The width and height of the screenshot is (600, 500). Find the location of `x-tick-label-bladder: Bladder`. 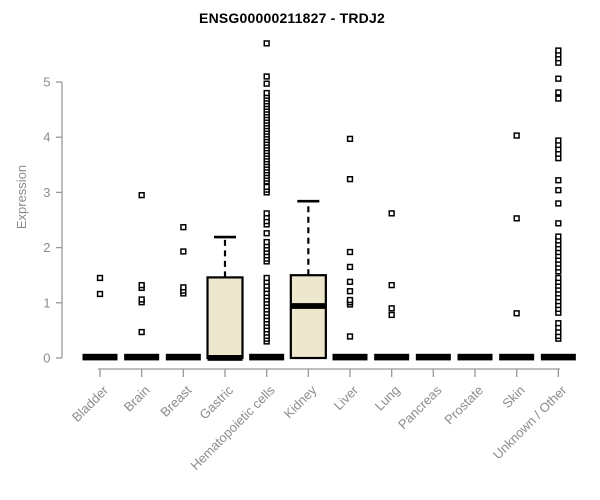

x-tick-label-bladder: Bladder is located at coordinates (90, 403).